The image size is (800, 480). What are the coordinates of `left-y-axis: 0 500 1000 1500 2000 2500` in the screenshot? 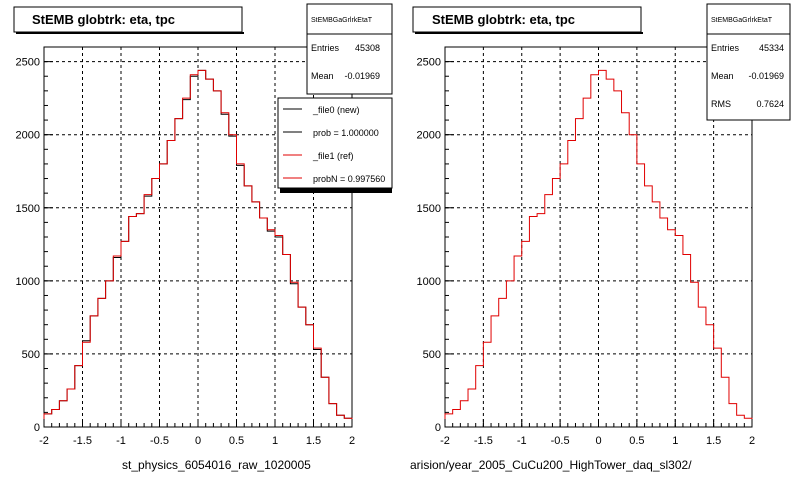 It's located at (34, 240).